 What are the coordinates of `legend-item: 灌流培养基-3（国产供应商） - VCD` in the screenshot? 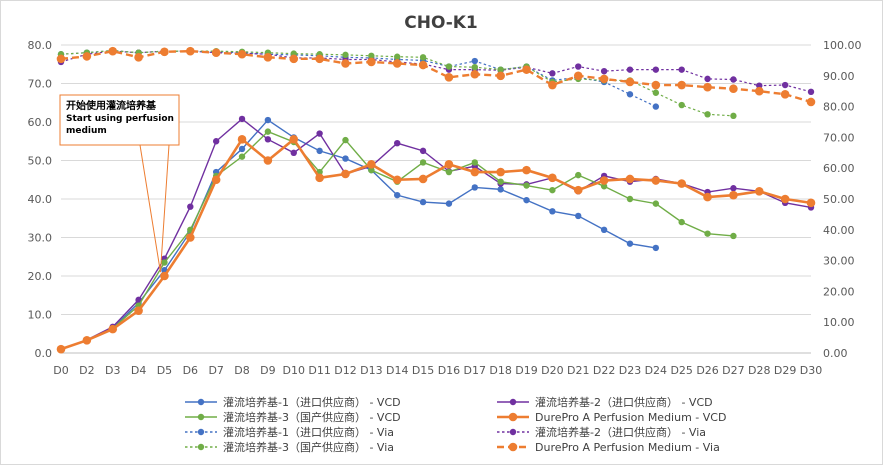 It's located at (293, 417).